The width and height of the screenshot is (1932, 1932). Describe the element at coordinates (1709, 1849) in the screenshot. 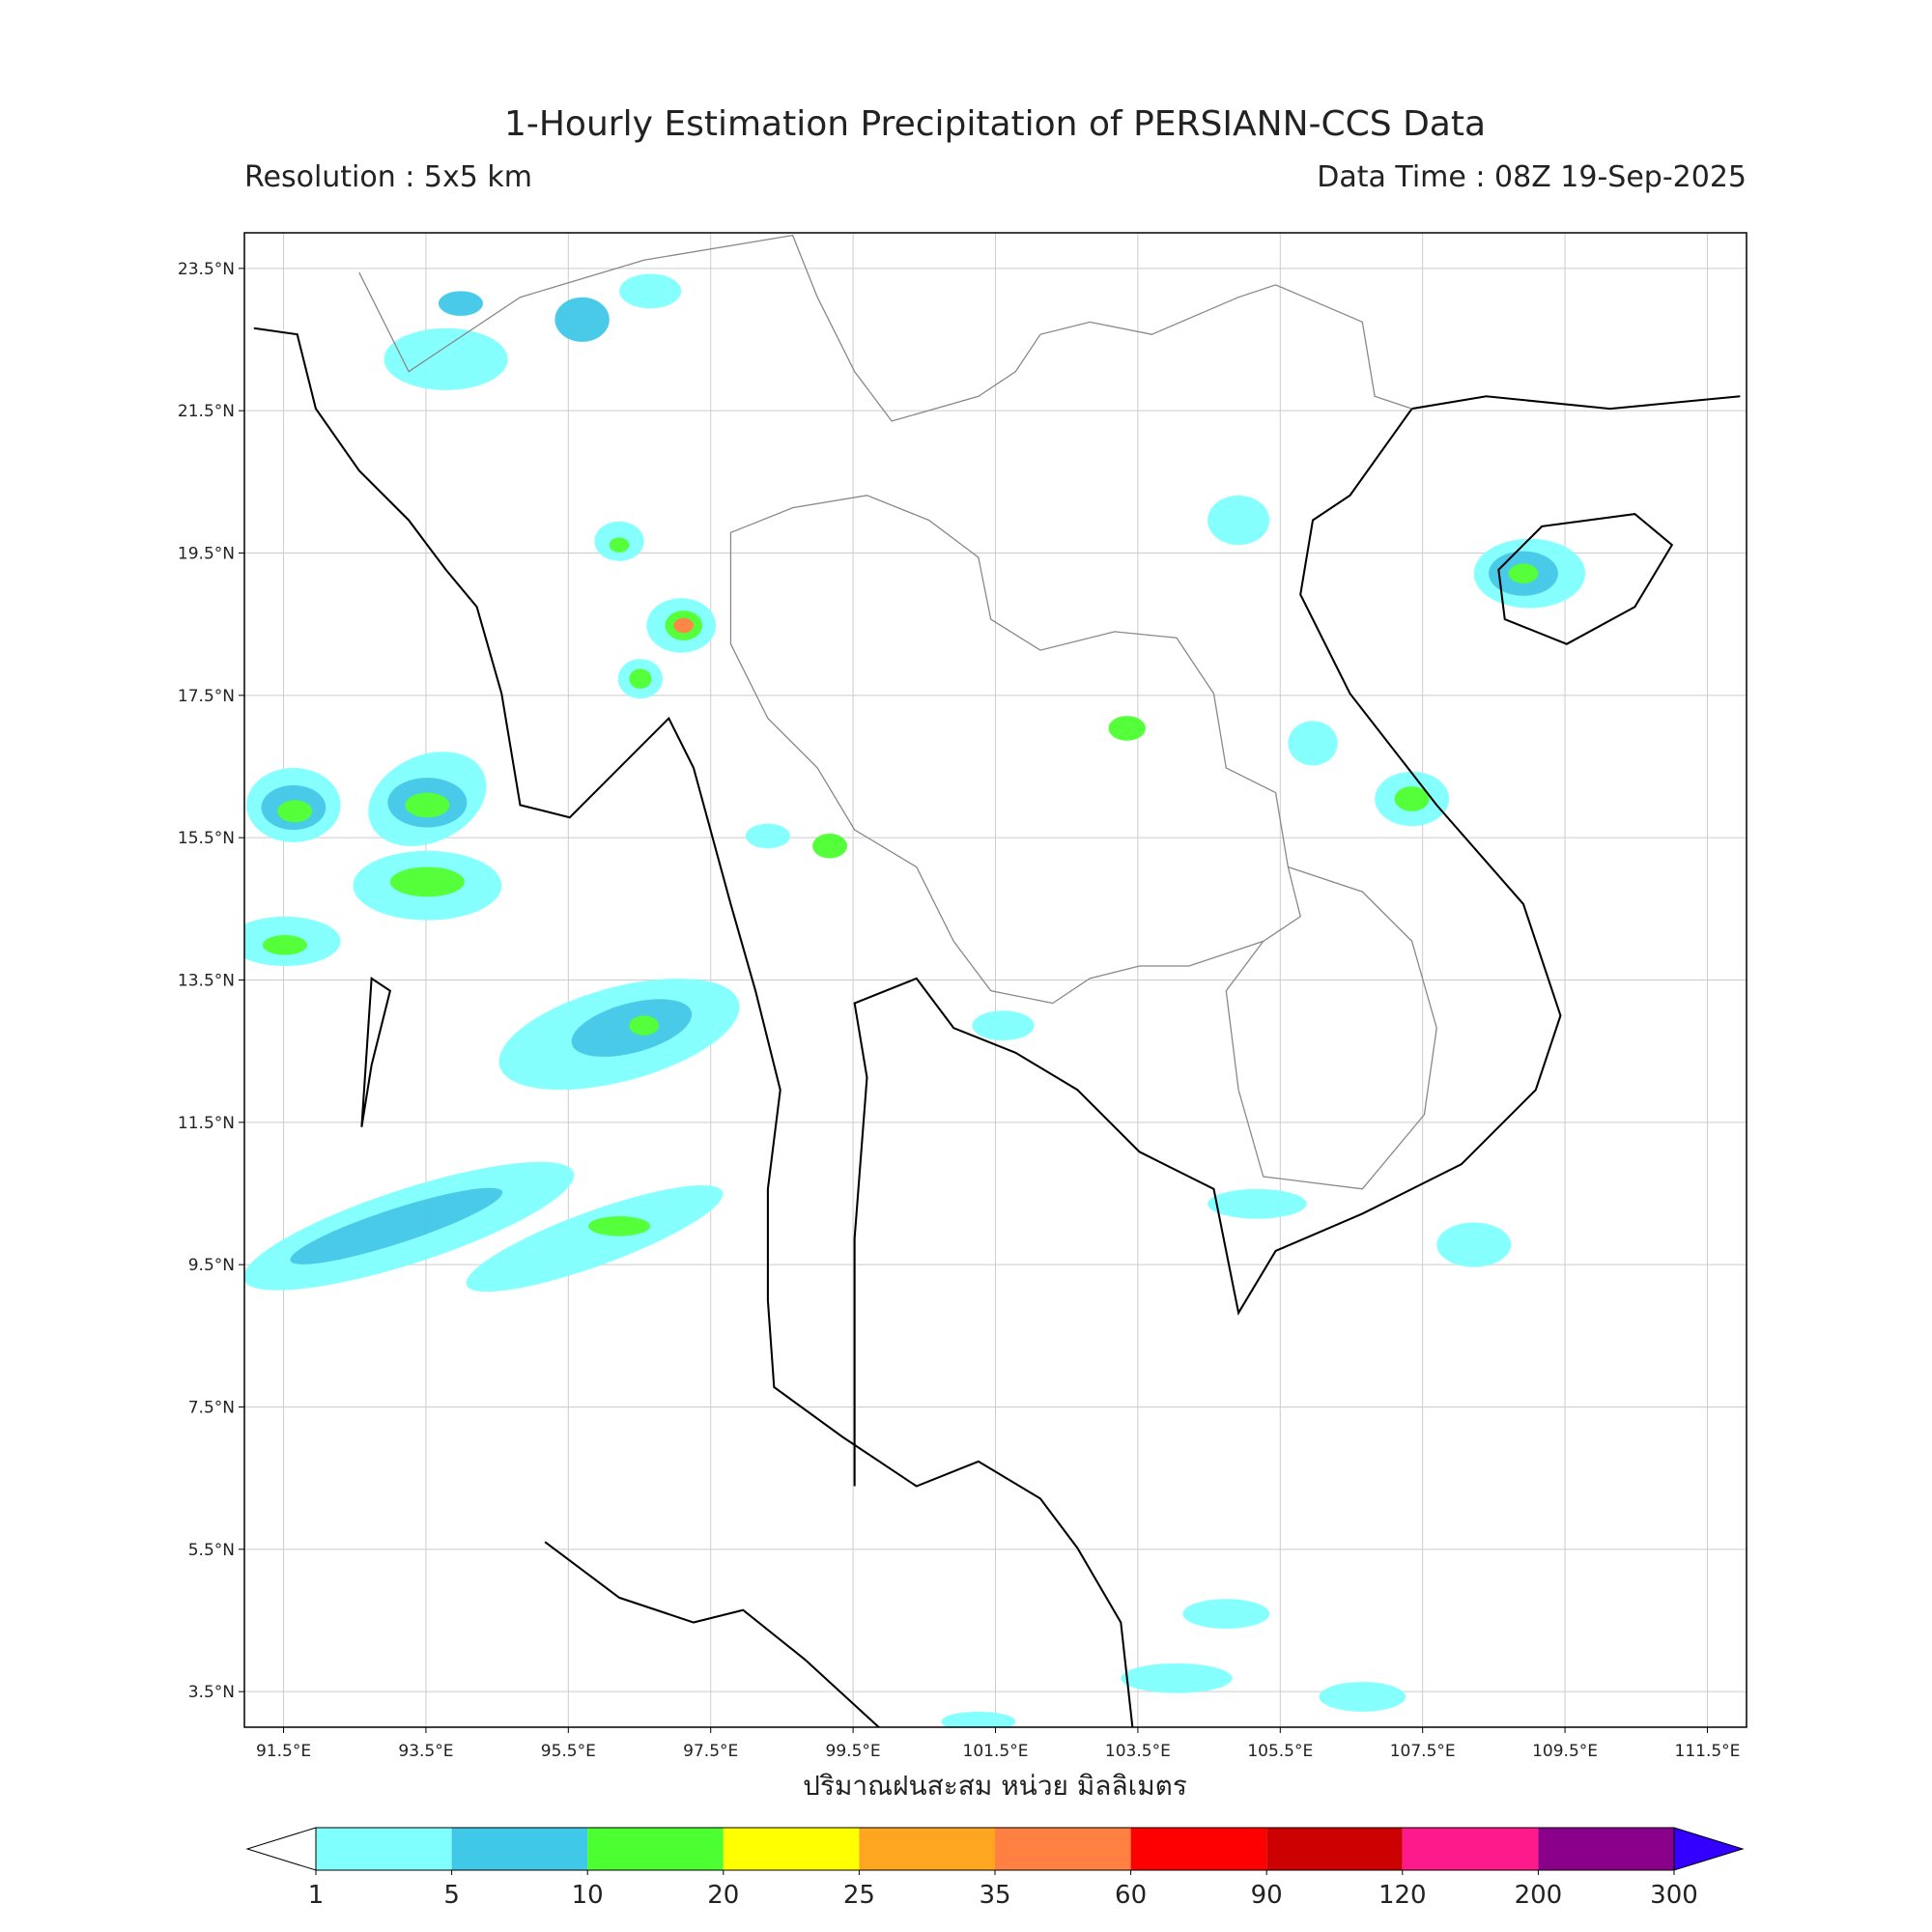

I see `colorbar-over` at that location.